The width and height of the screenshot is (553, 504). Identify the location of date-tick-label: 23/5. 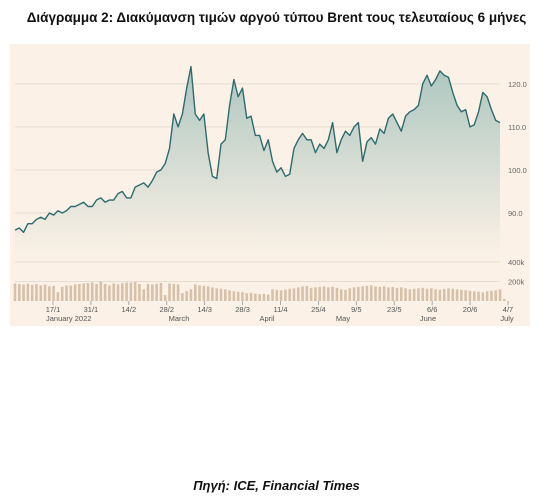
(394, 309).